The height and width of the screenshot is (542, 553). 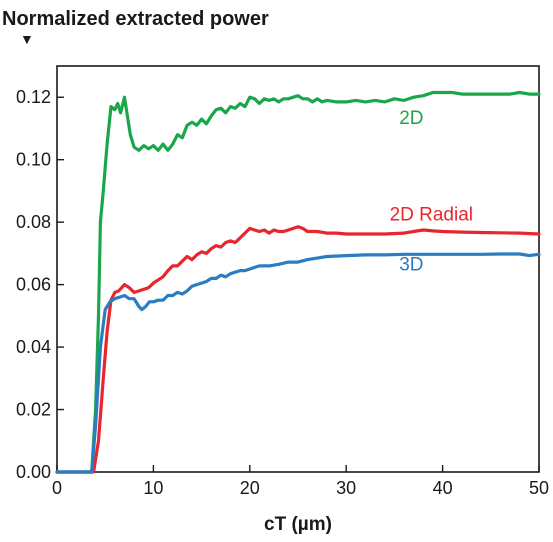 What do you see at coordinates (33, 347) in the screenshot?
I see `y-tick-label: 0.04` at bounding box center [33, 347].